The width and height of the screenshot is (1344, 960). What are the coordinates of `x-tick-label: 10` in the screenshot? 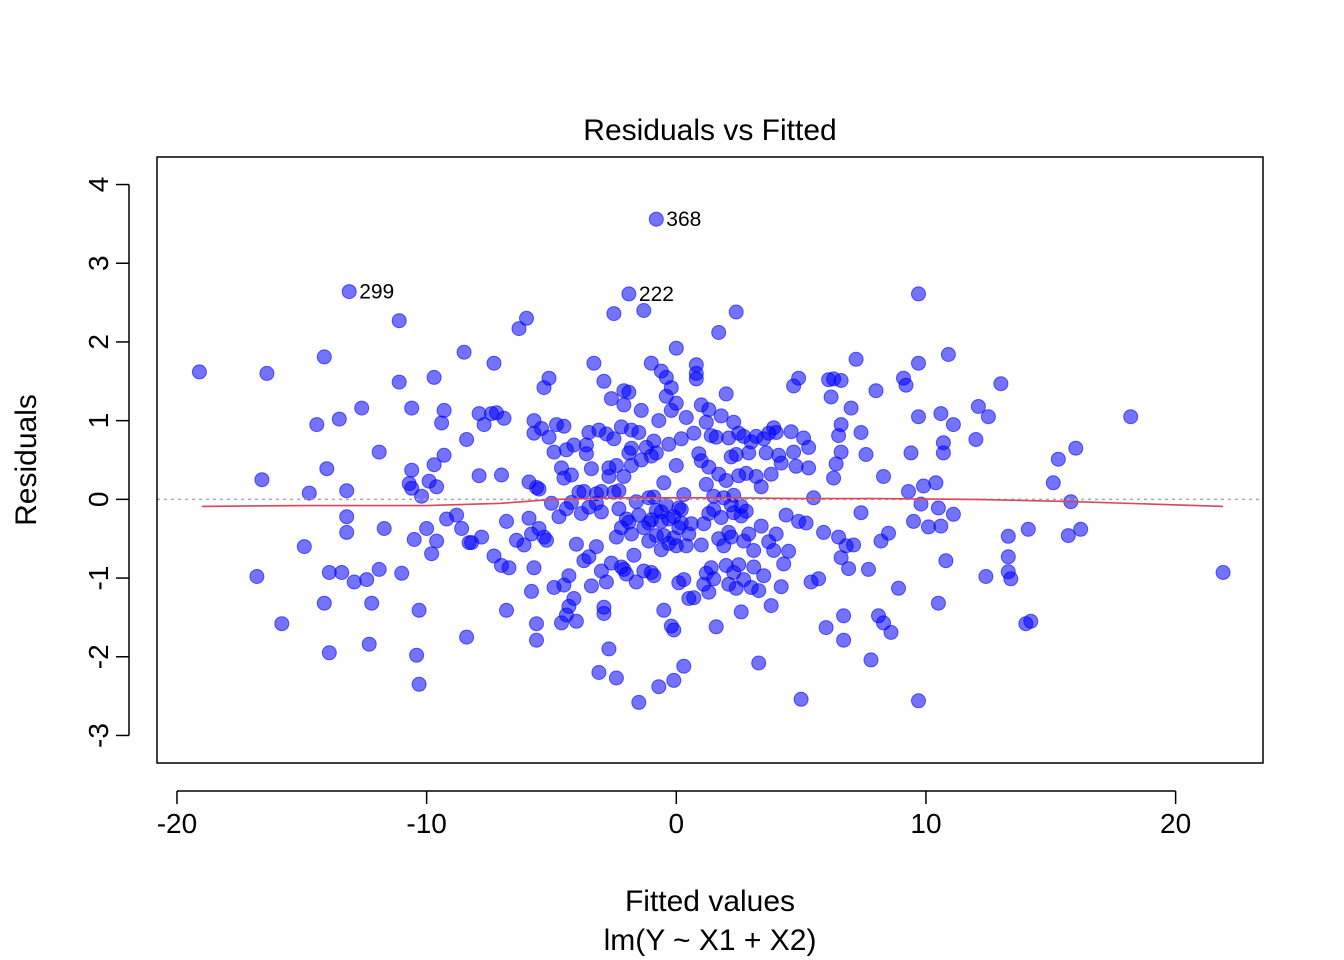 It's located at (925, 823).